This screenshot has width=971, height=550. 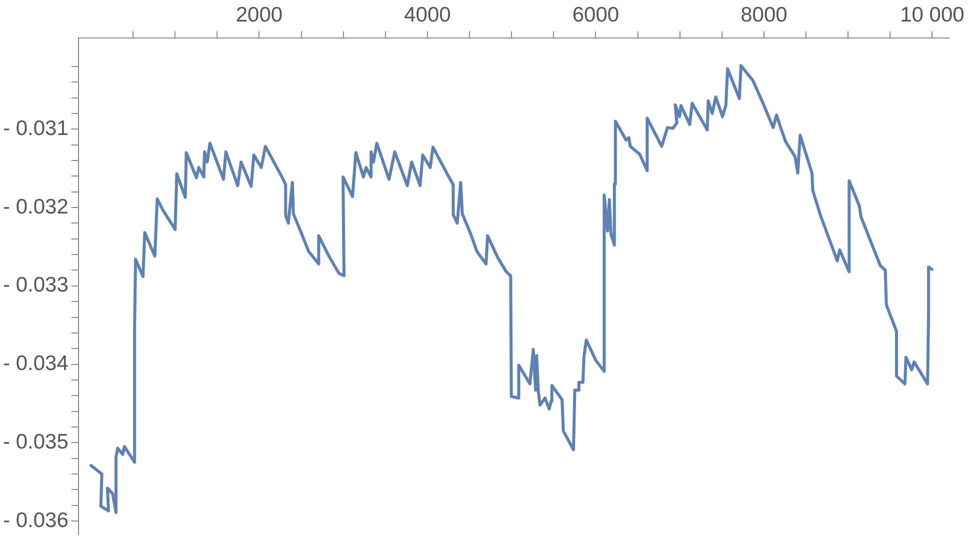 I want to click on y-tick-label: - 0.035, so click(x=35, y=442).